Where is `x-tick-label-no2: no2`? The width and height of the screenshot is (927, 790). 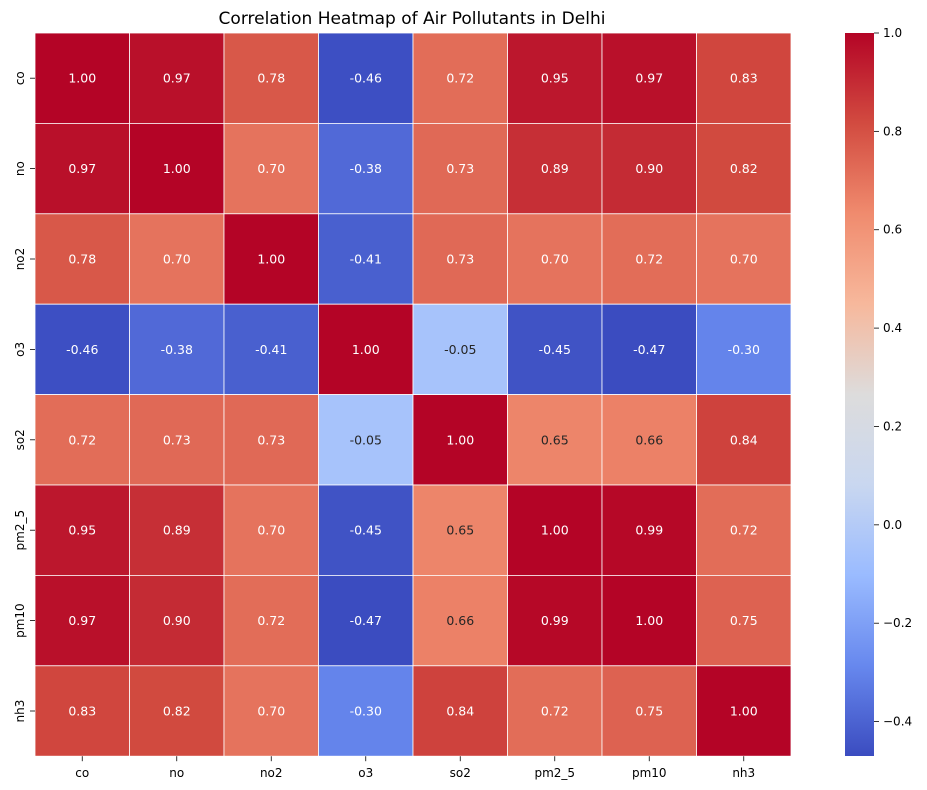
x-tick-label-no2: no2 is located at coordinates (271, 773).